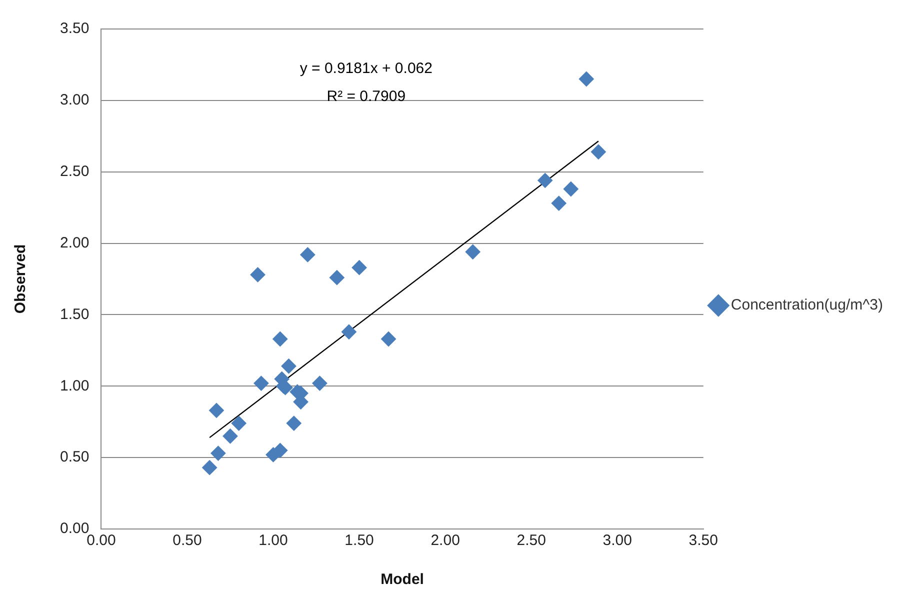 This screenshot has width=911, height=603. Describe the element at coordinates (75, 385) in the screenshot. I see `y-tick-label: 1.00` at that location.